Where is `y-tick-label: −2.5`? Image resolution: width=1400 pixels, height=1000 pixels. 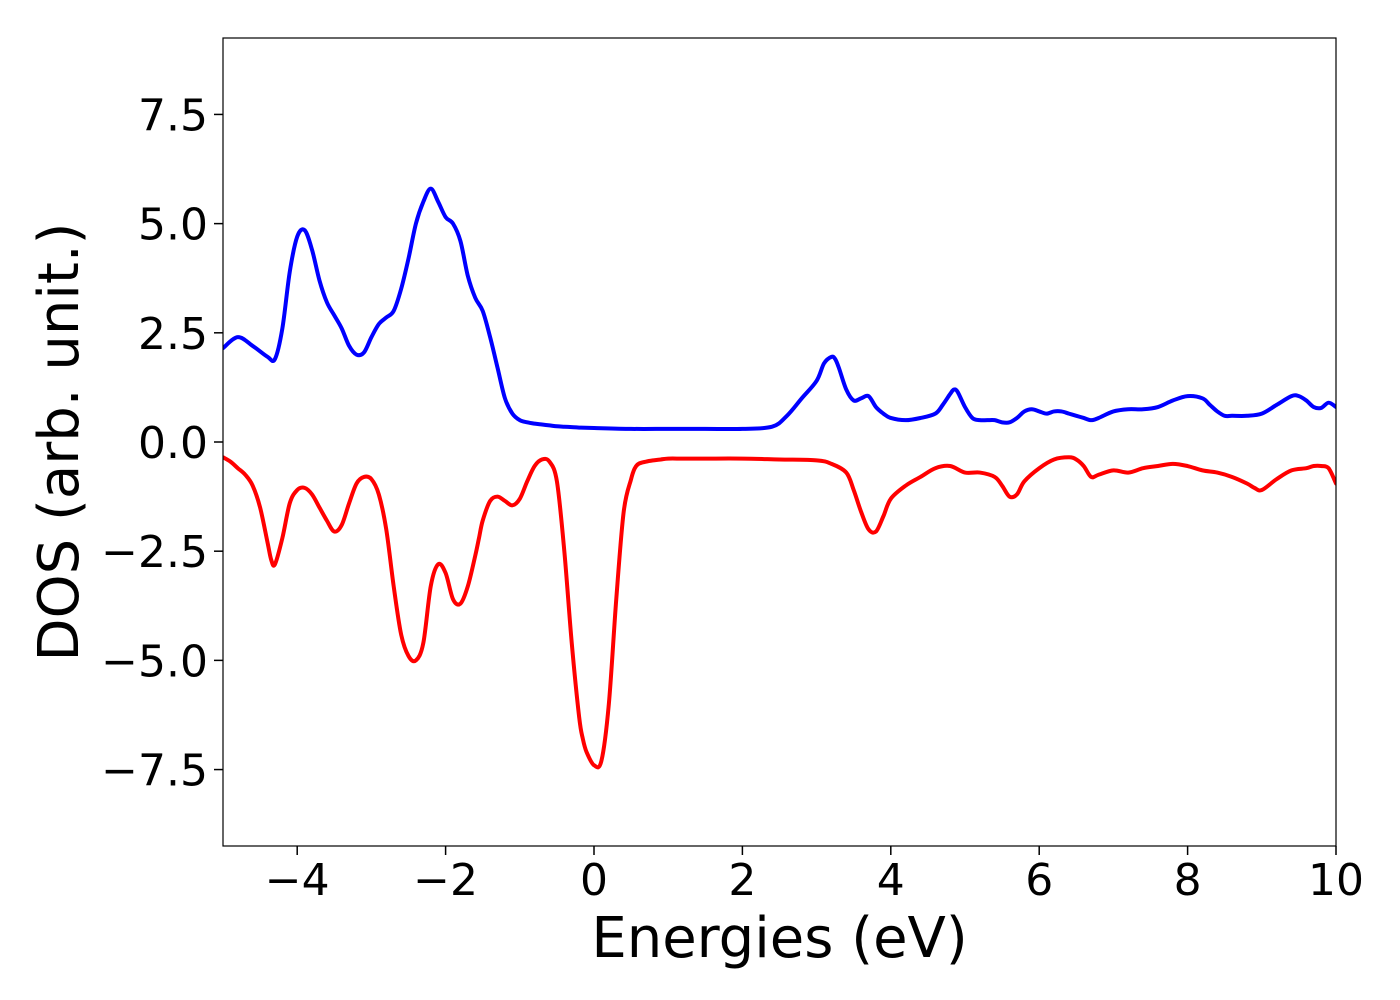
y-tick-label: −2.5 is located at coordinates (154, 552).